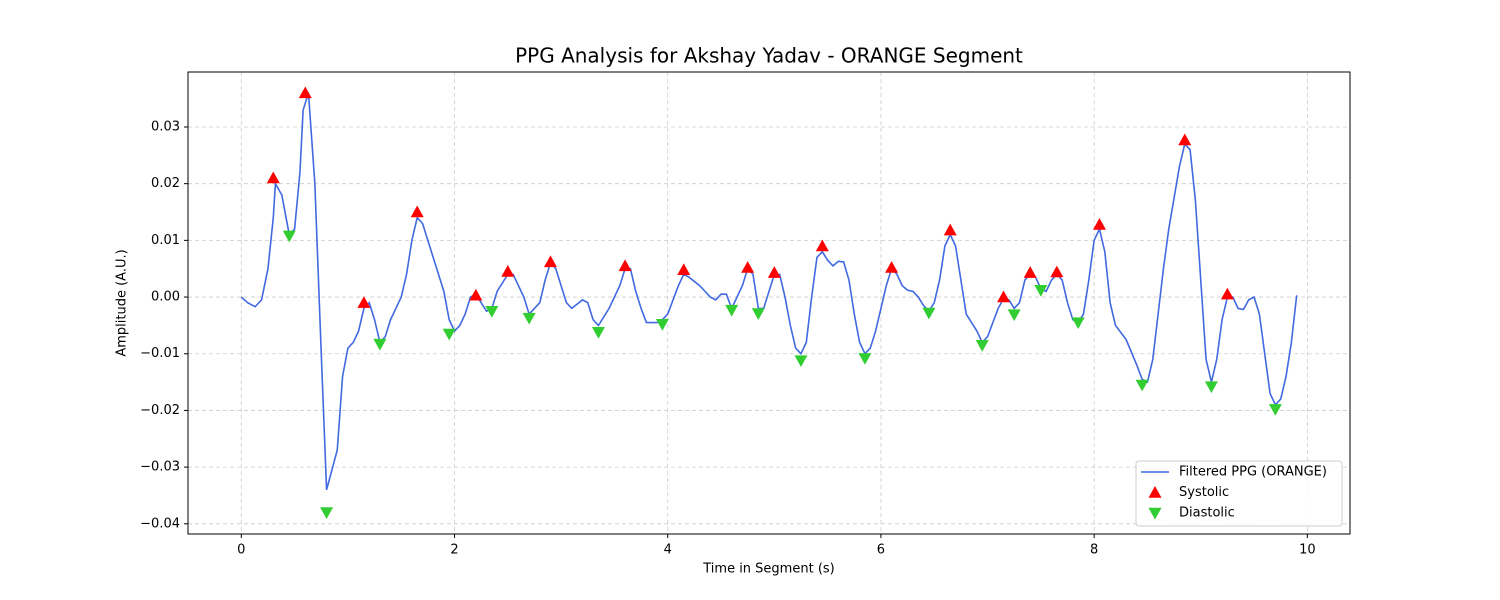 The height and width of the screenshot is (600, 1500). Describe the element at coordinates (1204, 492) in the screenshot. I see `legend-label: Systolic` at that location.